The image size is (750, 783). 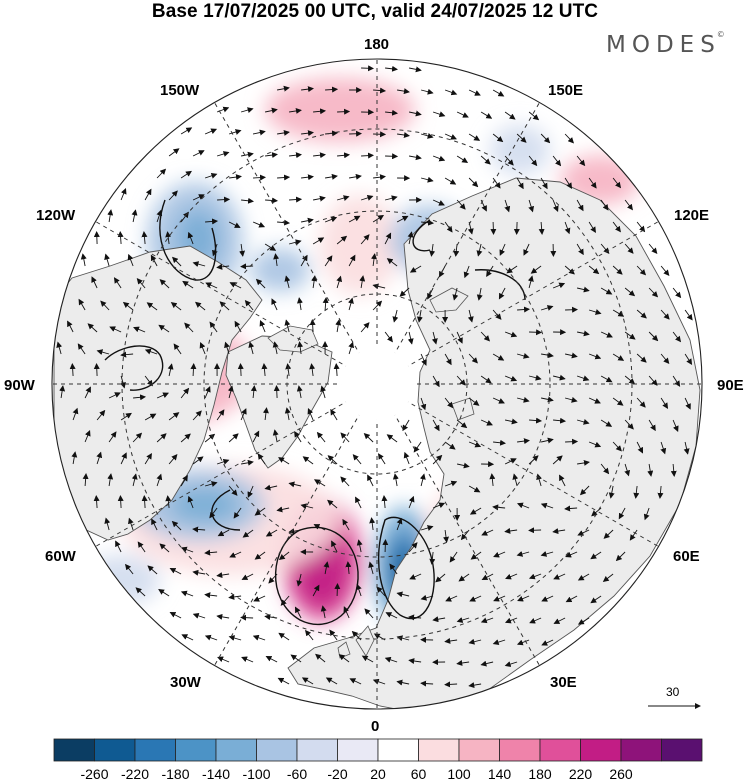 What do you see at coordinates (621, 774) in the screenshot?
I see `colorbar-tick-label: 260` at bounding box center [621, 774].